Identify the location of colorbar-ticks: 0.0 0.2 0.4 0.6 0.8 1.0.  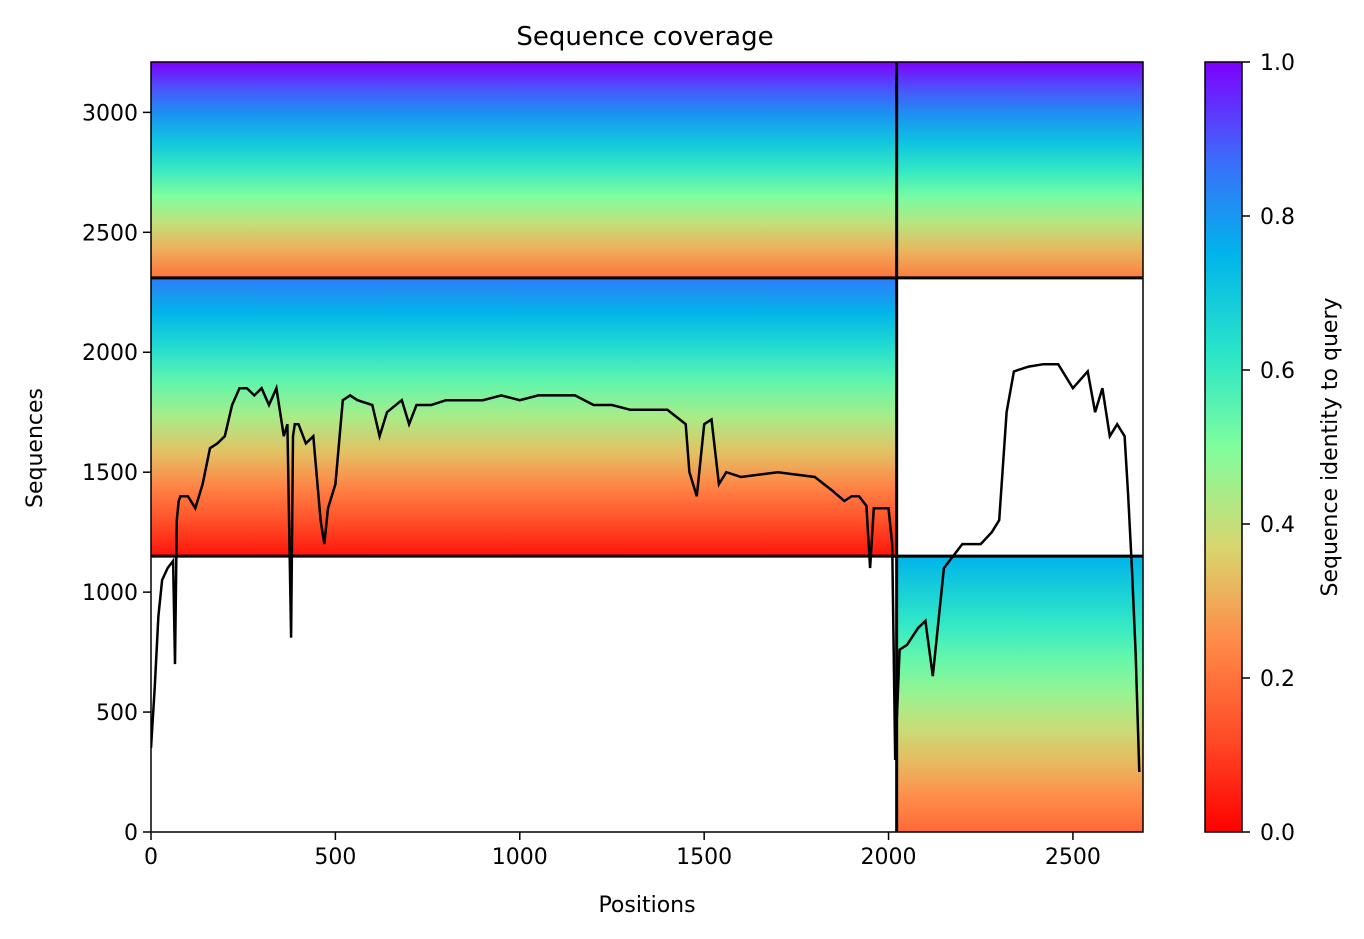
(1268, 448).